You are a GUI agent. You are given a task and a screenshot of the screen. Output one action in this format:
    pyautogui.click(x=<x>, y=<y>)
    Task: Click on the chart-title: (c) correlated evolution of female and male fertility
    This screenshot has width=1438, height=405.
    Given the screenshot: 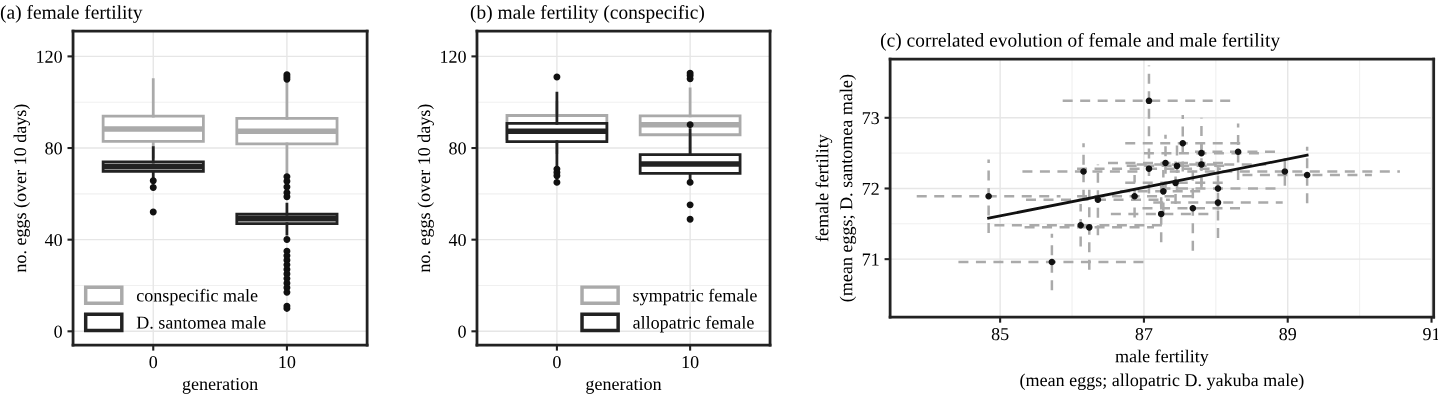 What is the action you would take?
    pyautogui.click(x=1080, y=41)
    